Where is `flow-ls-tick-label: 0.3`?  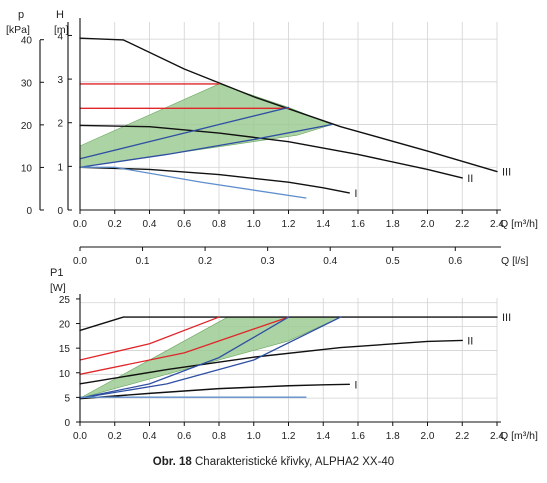 flow-ls-tick-label: 0.3 is located at coordinates (268, 261).